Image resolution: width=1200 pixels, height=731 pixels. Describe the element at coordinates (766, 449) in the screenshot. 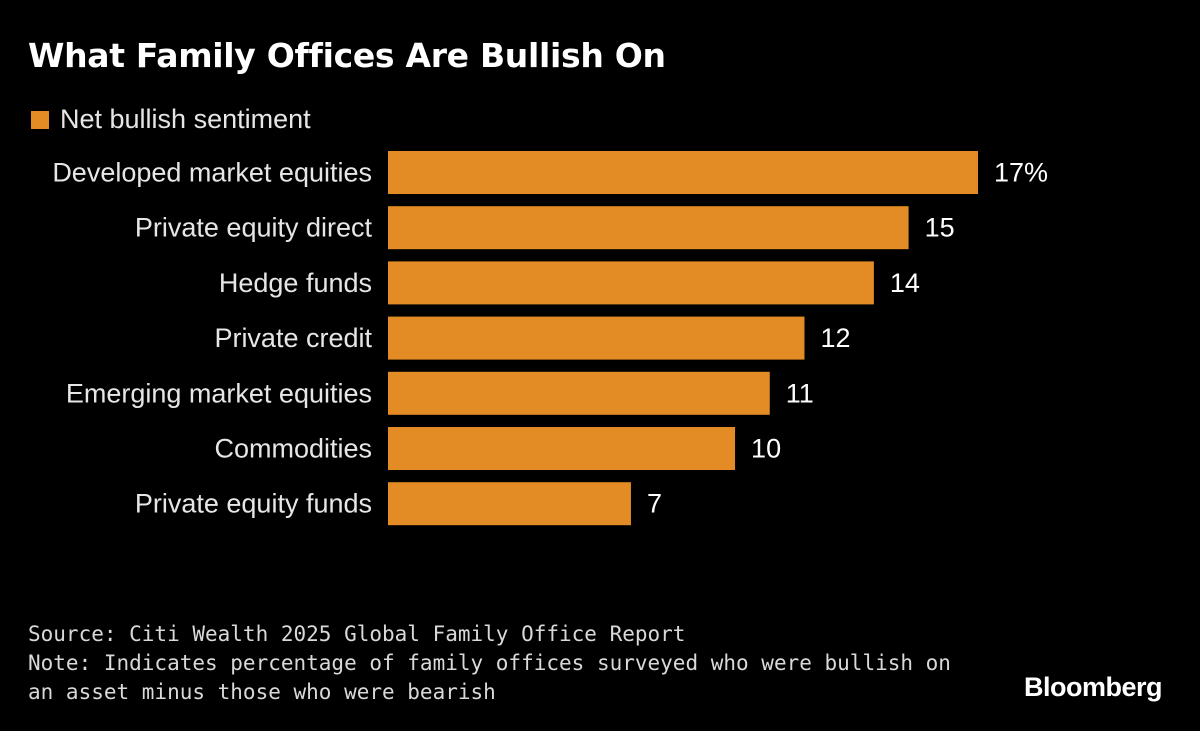

I see `value-label: 10` at that location.